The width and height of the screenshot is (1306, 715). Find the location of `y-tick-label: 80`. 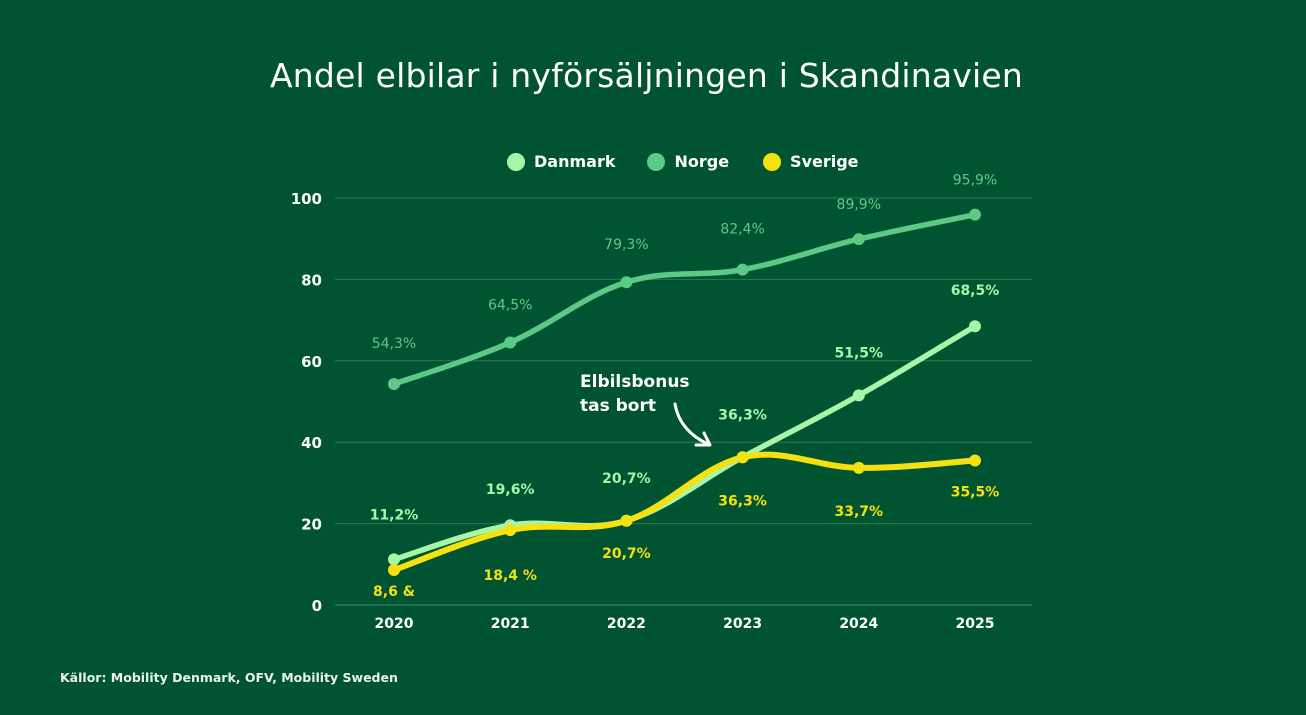

y-tick-label: 80 is located at coordinates (311, 280).